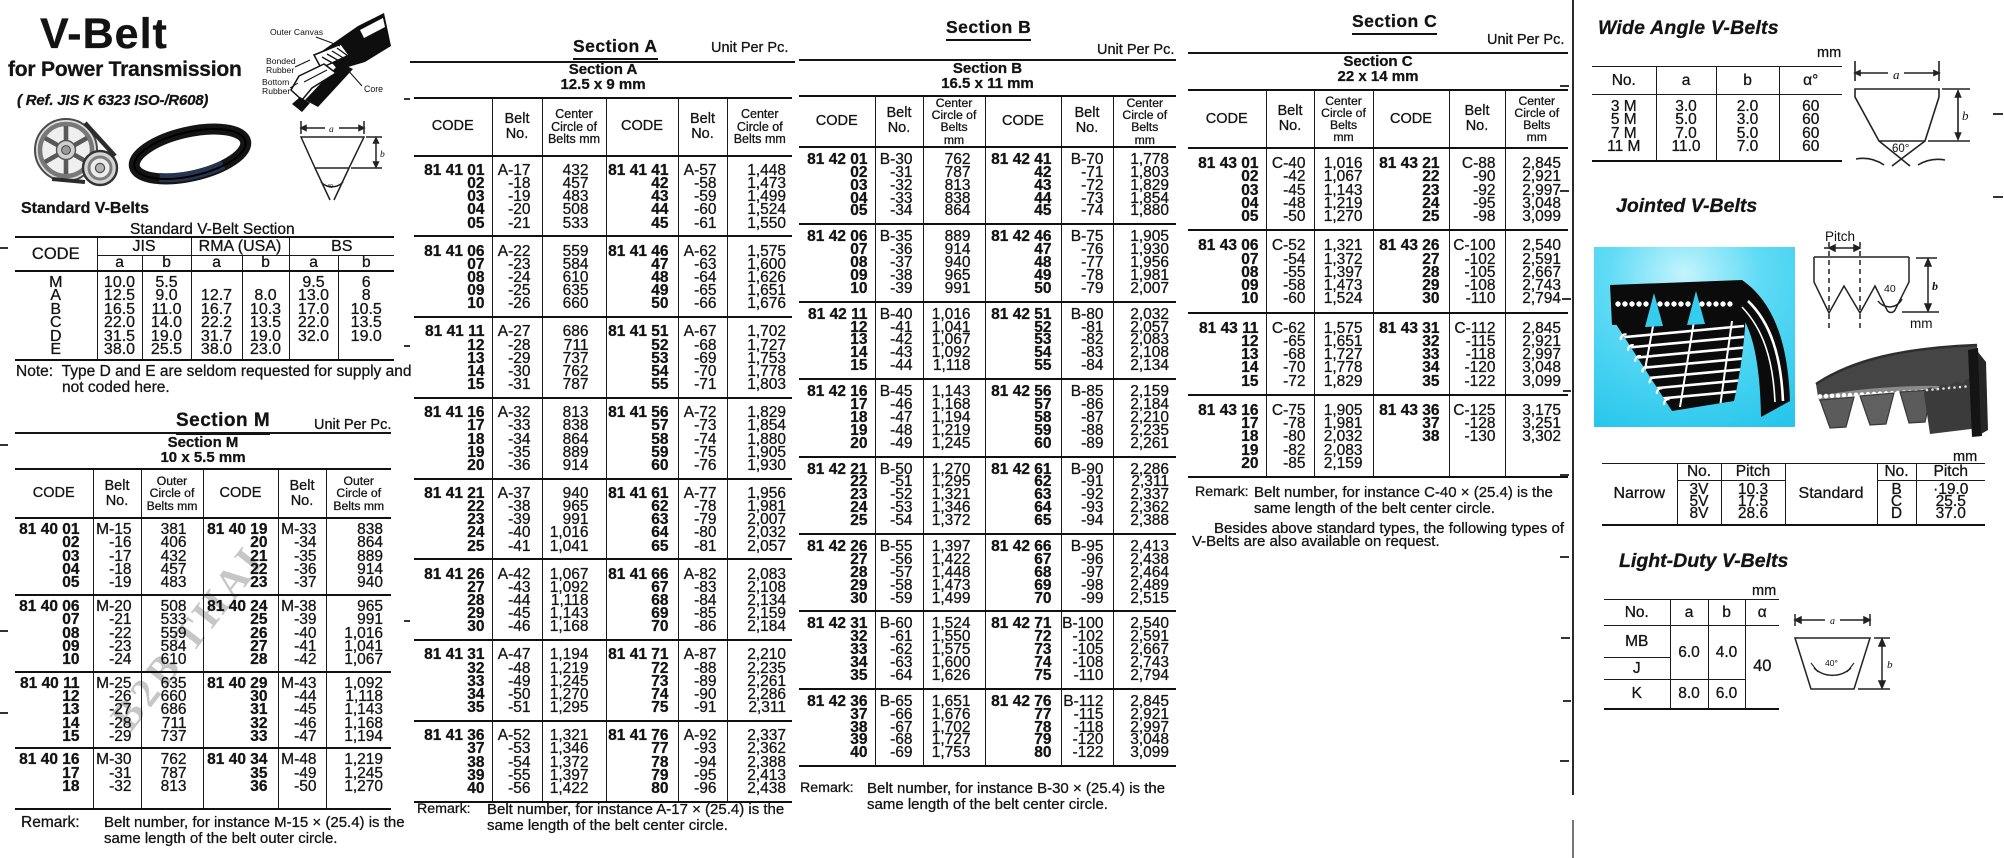 The height and width of the screenshot is (858, 2004). What do you see at coordinates (1900, 149) in the screenshot?
I see `svg-text: 60°` at bounding box center [1900, 149].